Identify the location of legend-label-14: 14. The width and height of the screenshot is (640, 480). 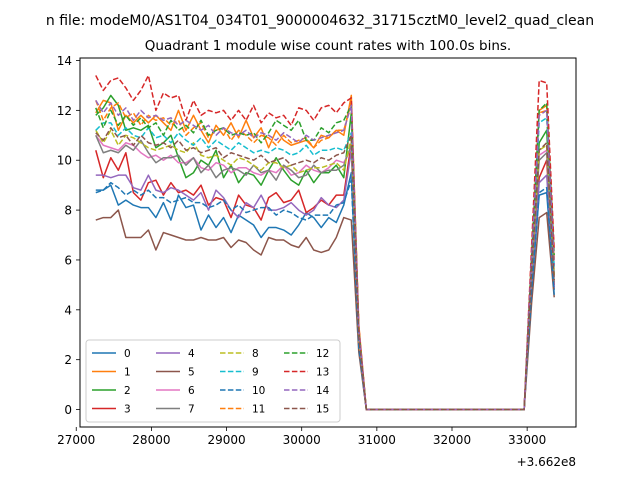
(323, 391).